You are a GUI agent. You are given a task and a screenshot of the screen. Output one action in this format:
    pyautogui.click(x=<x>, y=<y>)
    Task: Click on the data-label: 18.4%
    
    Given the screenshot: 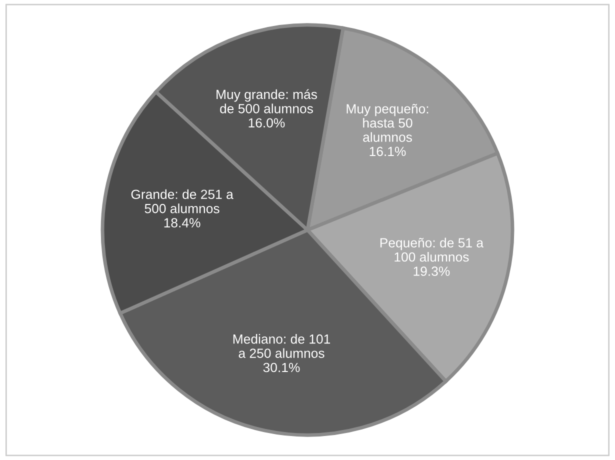 What is the action you would take?
    pyautogui.click(x=182, y=223)
    